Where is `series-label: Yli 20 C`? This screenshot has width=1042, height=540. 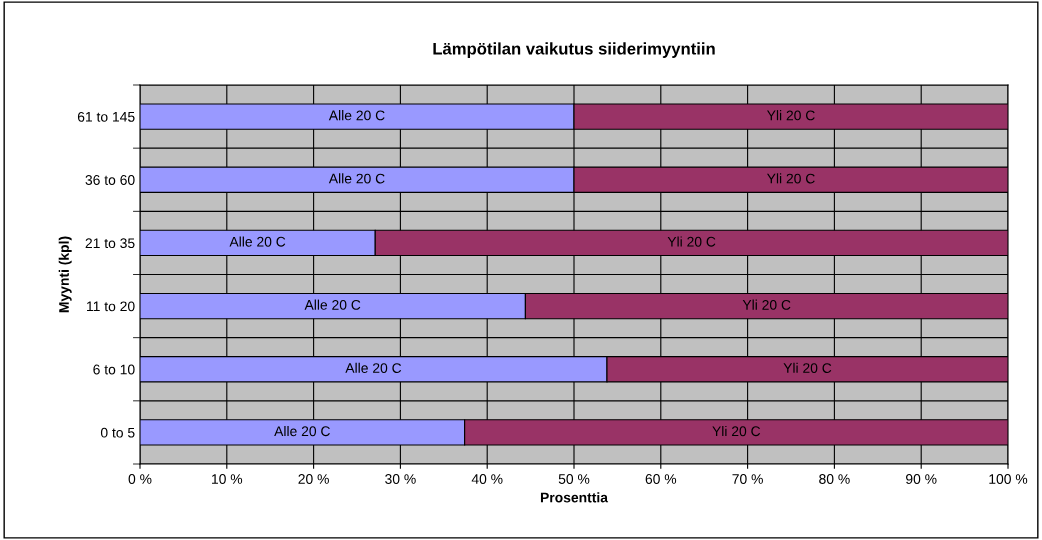
series-label: Yli 20 C is located at coordinates (807, 367).